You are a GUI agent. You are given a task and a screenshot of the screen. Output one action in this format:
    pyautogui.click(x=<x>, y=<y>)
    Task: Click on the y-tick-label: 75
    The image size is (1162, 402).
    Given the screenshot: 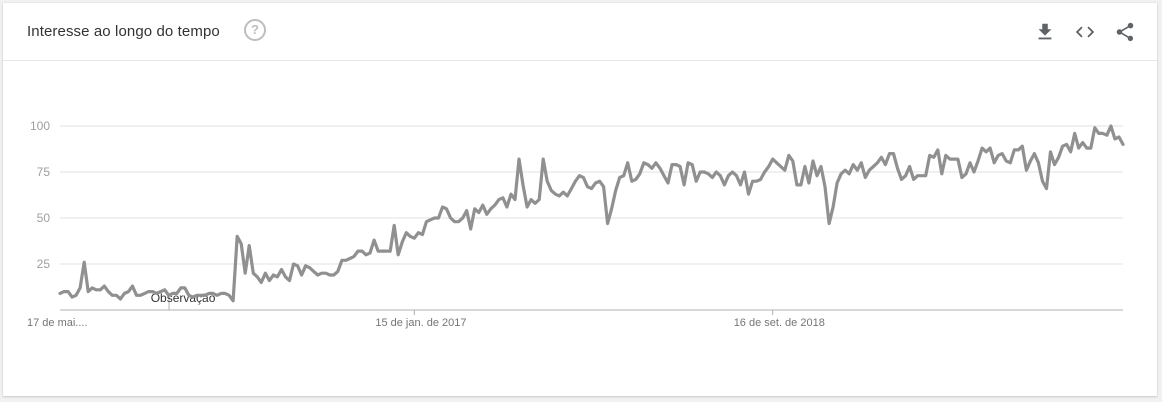 What is the action you would take?
    pyautogui.click(x=44, y=172)
    